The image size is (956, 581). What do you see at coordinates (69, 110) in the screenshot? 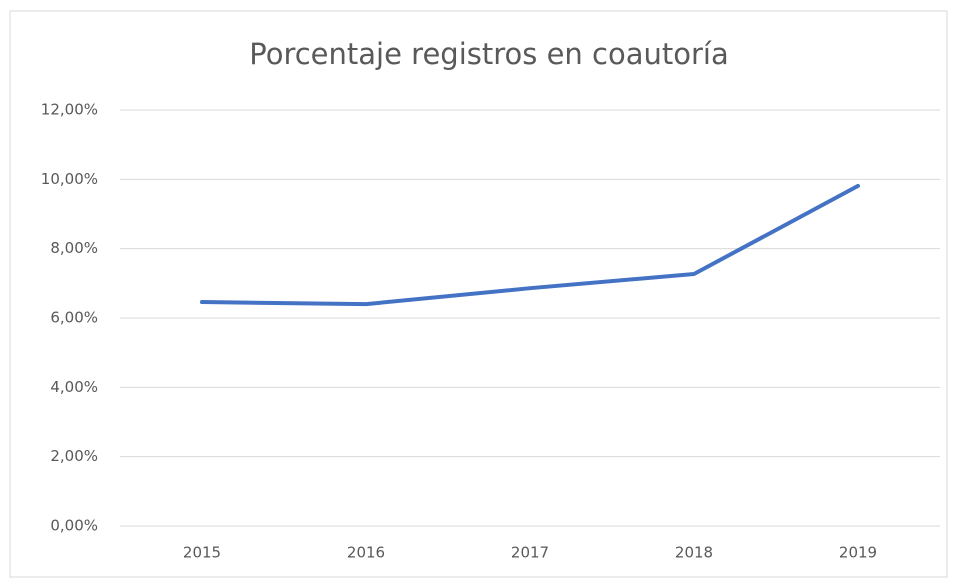
I see `y-tick-label: 12,00%` at bounding box center [69, 110].